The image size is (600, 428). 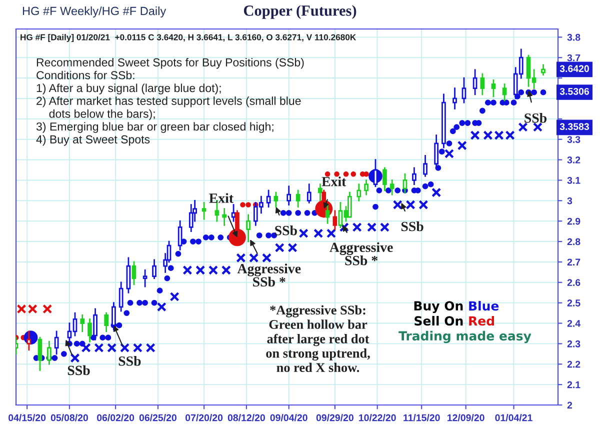 What do you see at coordinates (573, 37) in the screenshot?
I see `y-tick-label: 3.8` at bounding box center [573, 37].